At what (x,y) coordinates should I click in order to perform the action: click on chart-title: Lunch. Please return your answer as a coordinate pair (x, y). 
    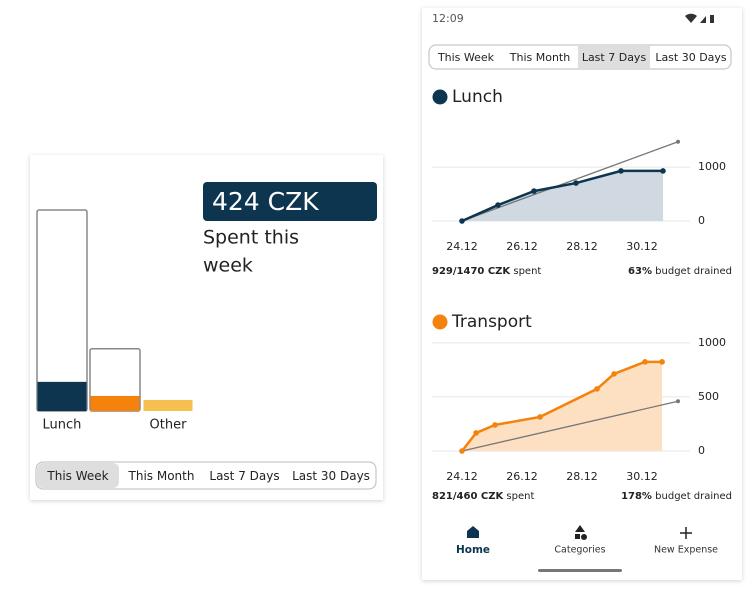
    Looking at the image, I should click on (477, 97).